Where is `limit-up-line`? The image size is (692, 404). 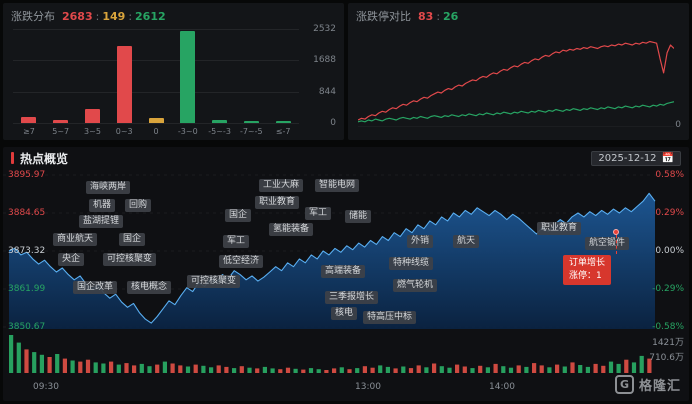 limit-up-line is located at coordinates (516, 80).